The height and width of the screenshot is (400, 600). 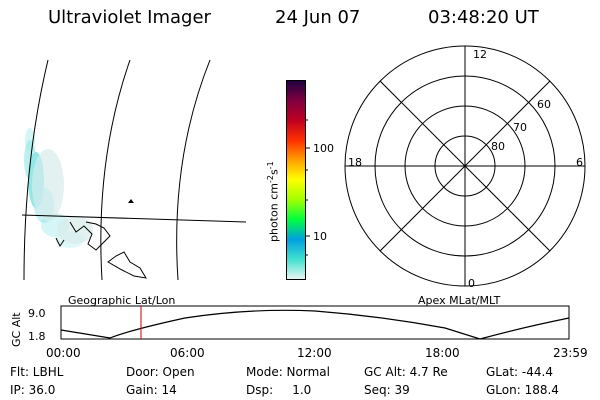 What do you see at coordinates (160, 372) in the screenshot?
I see `door-status: Door: Open` at bounding box center [160, 372].